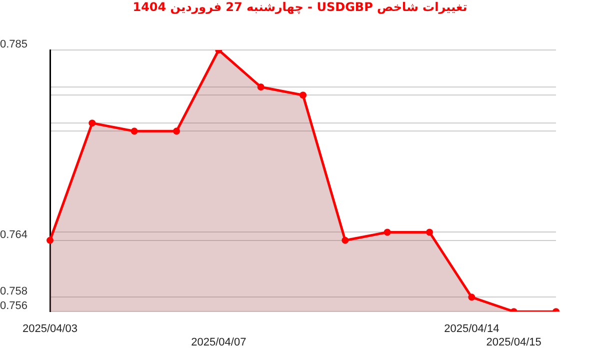  I want to click on y-tick-label: 0.756, so click(14, 306).